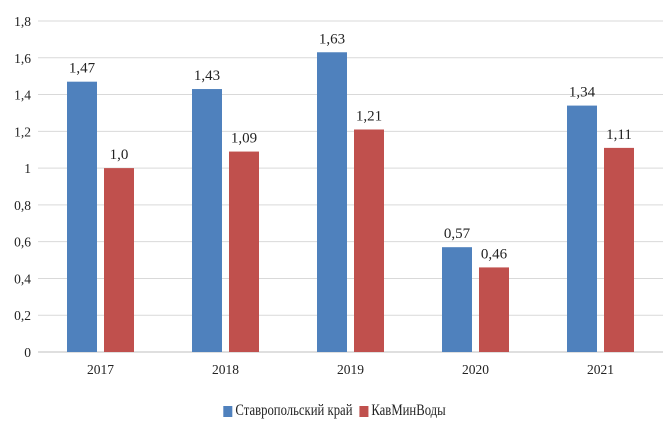 This screenshot has height=421, width=669. Describe the element at coordinates (22, 187) in the screenshot. I see `y-axis-ticks: 0 0,2 0,4 0,6 0,8 1 1,2 1,4 1,6 1,8` at that location.